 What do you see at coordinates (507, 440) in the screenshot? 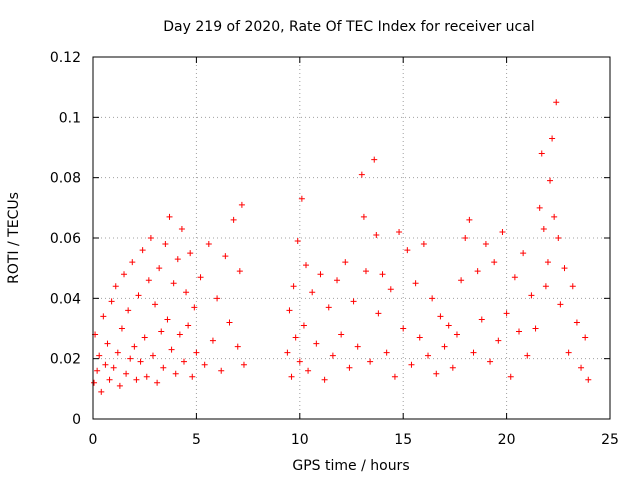
I see `x-tick-label: 20` at bounding box center [507, 440].